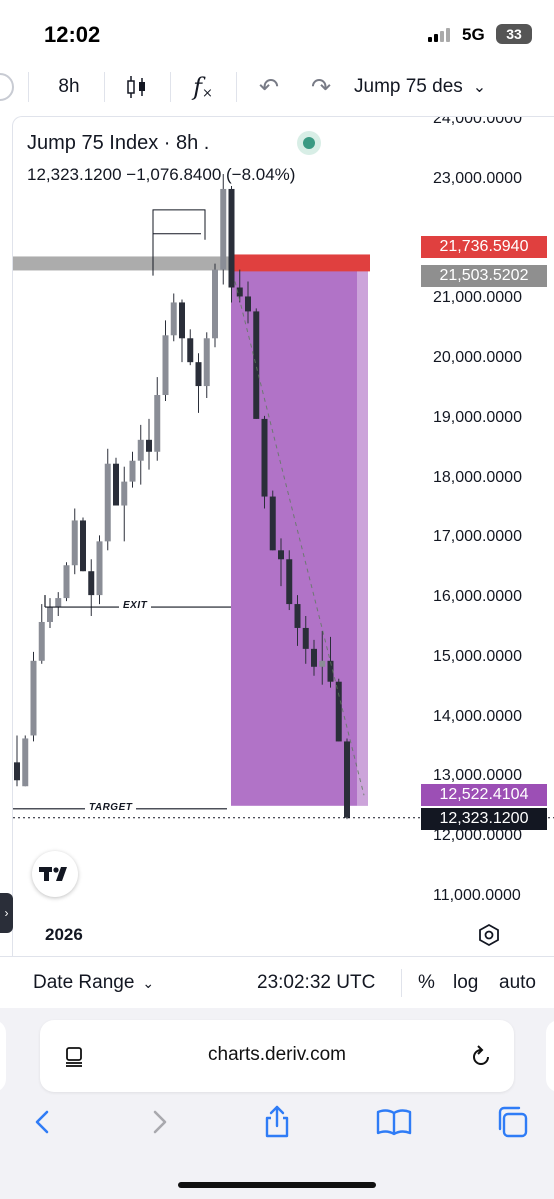 The image size is (554, 1199). Describe the element at coordinates (481, 1057) in the screenshot. I see `reload-icon` at that location.